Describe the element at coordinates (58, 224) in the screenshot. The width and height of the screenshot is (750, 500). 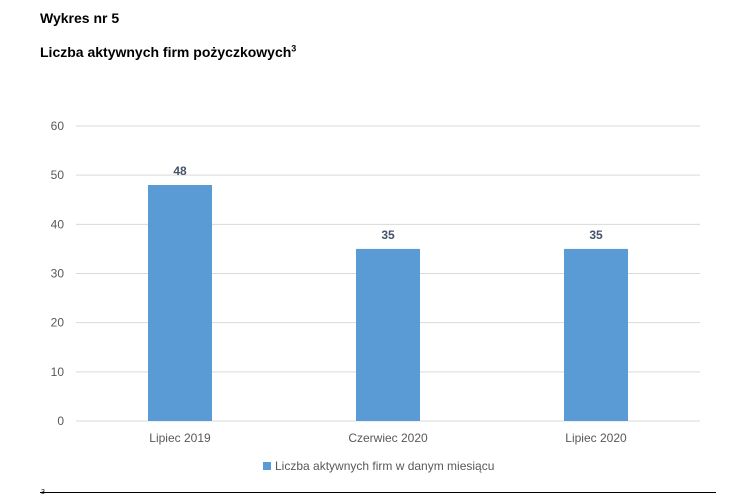
I see `y-tick-label: 40` at that location.